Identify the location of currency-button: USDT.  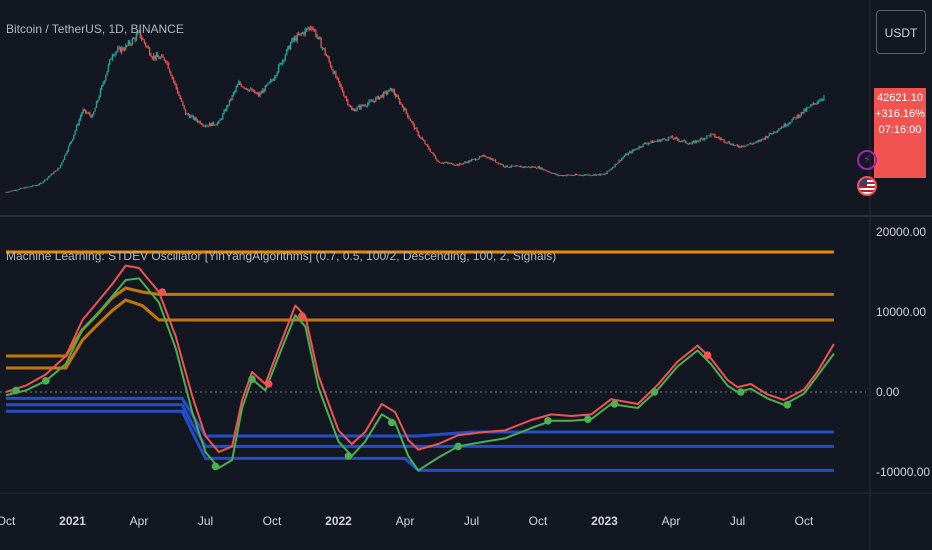
(901, 32).